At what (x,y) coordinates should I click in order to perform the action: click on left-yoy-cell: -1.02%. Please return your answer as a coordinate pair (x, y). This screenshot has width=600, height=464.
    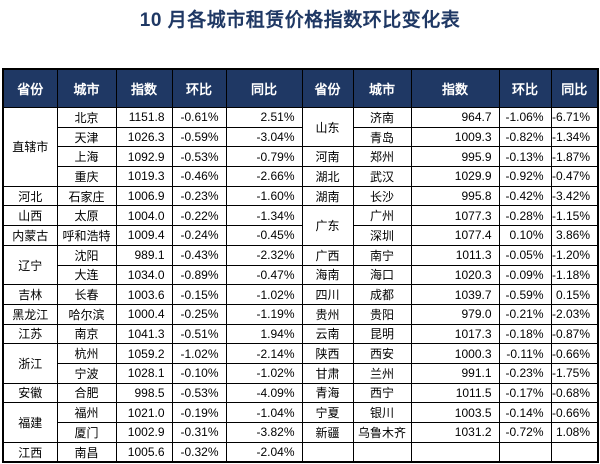
    Looking at the image, I should click on (264, 294).